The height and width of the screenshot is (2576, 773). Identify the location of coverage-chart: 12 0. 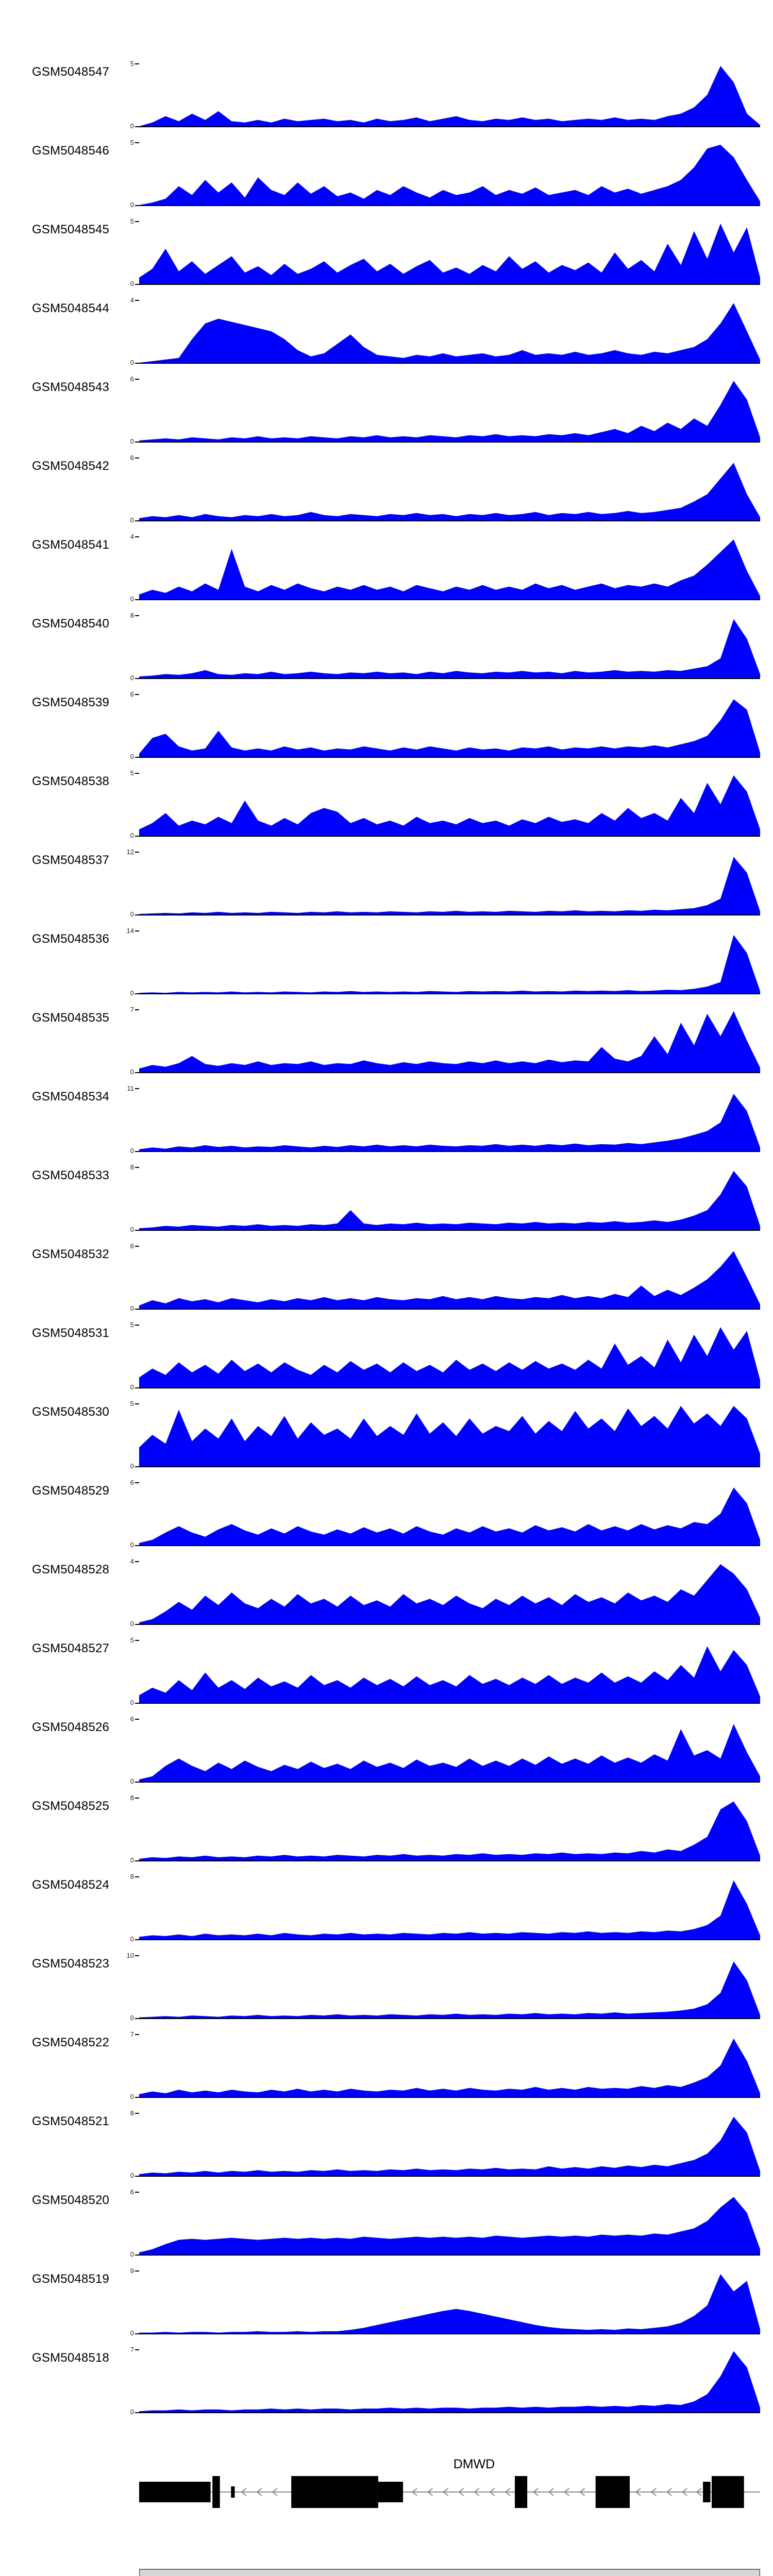
(443, 883).